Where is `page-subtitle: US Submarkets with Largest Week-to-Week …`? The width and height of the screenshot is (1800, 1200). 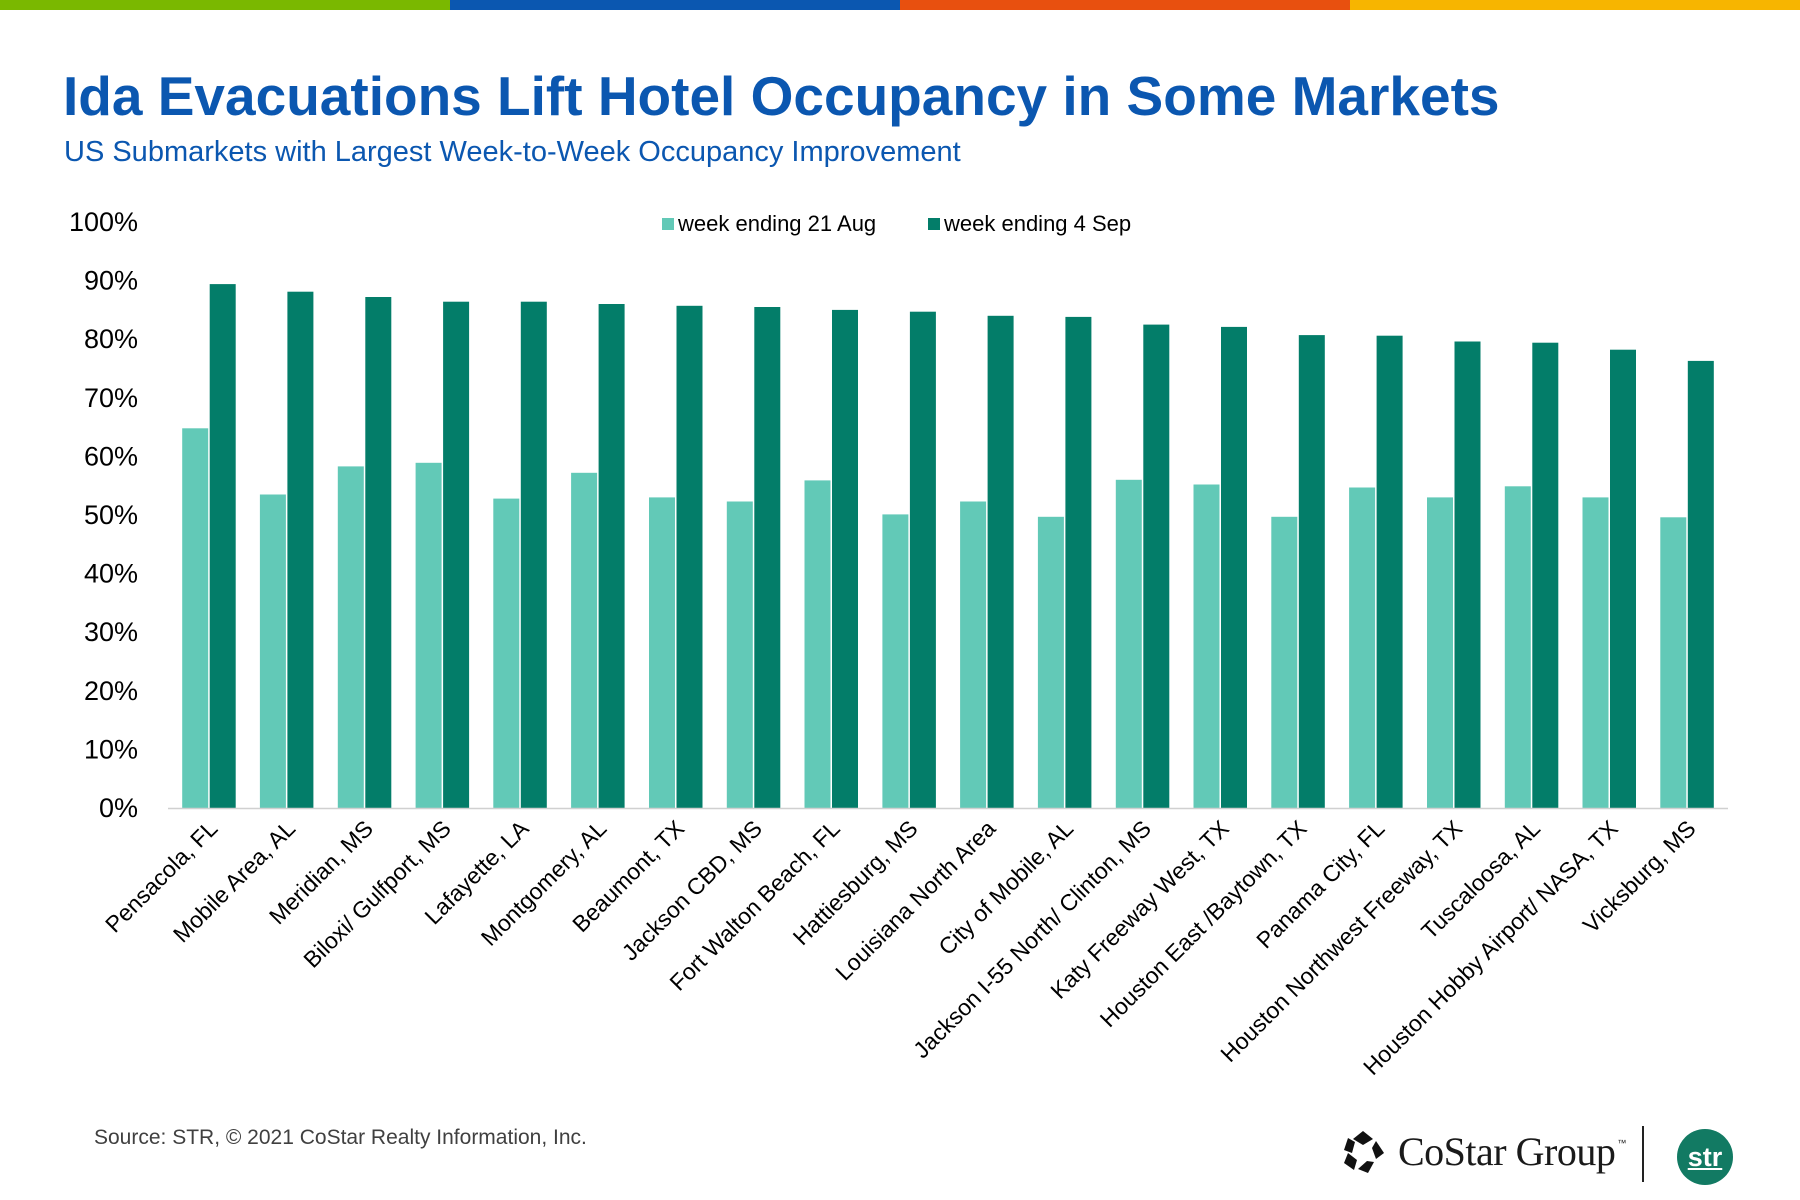
page-subtitle: US Submarkets with Largest Week-to-Week … is located at coordinates (512, 152).